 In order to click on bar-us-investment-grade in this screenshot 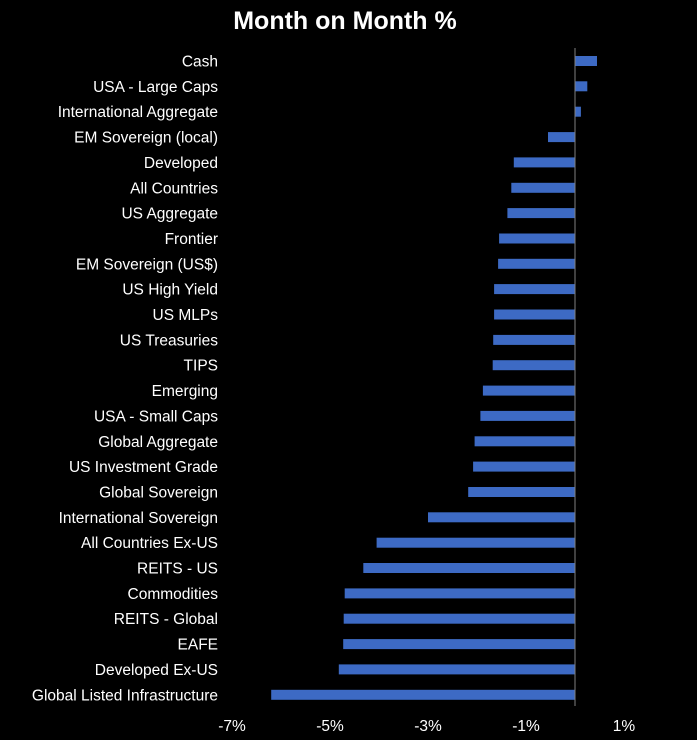, I will do `click(524, 466)`.